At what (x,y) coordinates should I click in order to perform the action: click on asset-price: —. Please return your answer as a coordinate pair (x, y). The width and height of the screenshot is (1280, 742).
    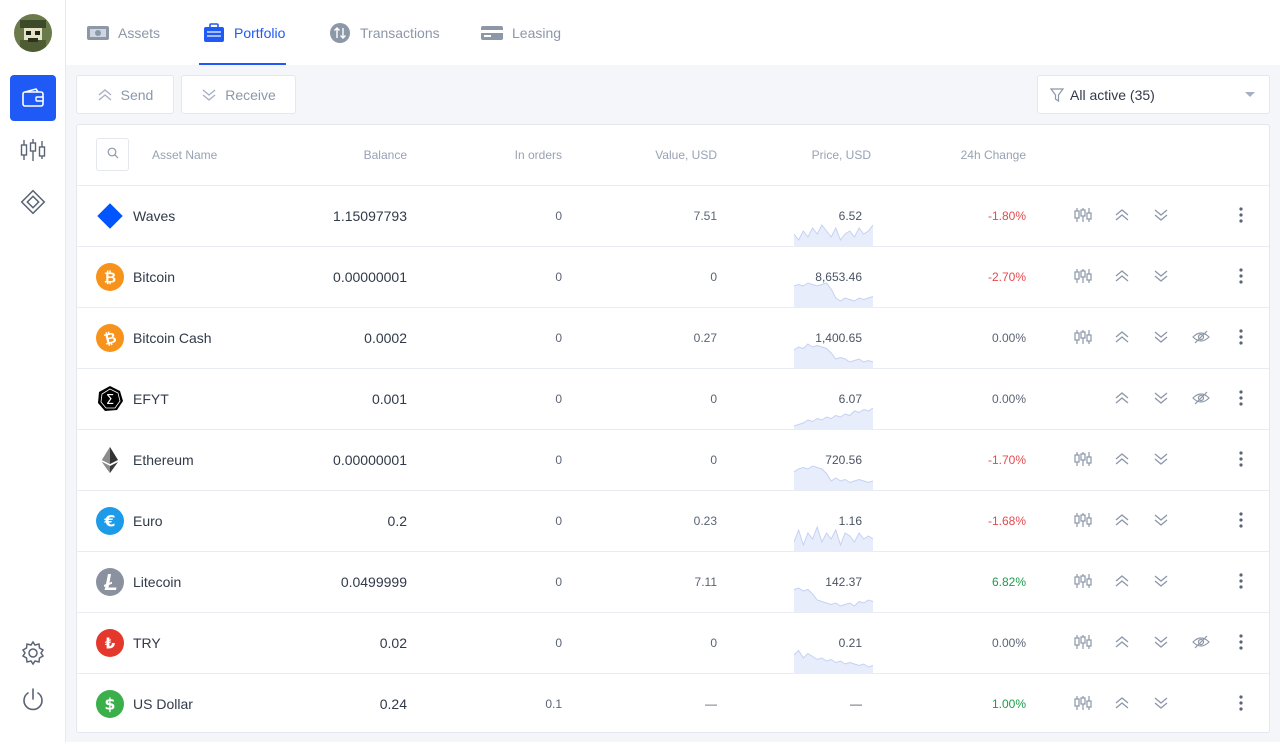
    Looking at the image, I should click on (856, 704).